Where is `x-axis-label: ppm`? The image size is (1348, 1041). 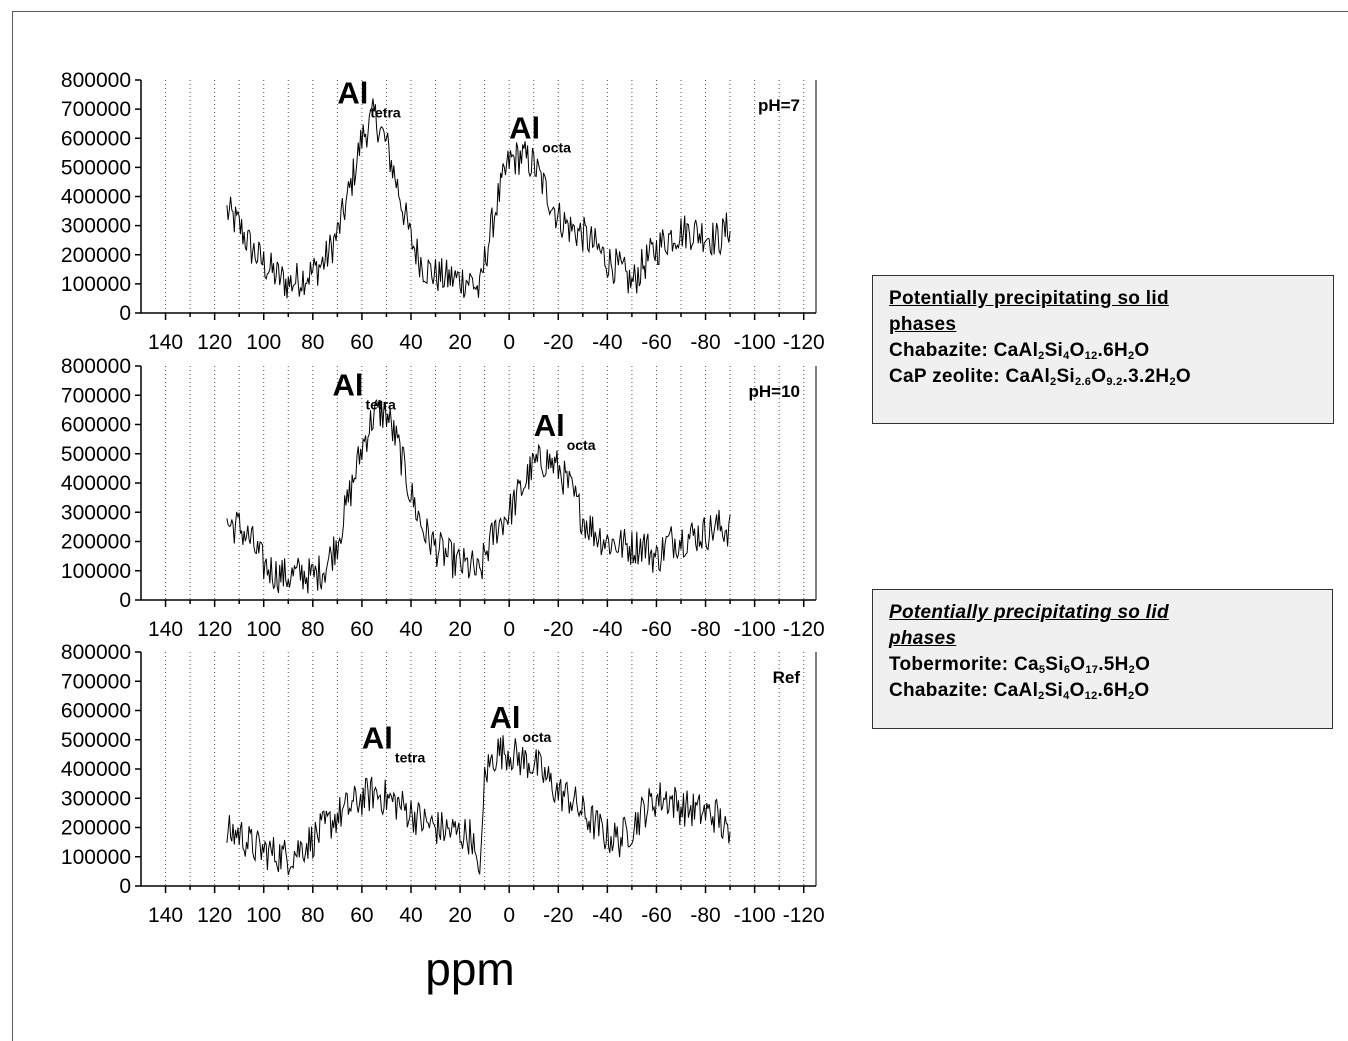
x-axis-label: ppm is located at coordinates (469, 969).